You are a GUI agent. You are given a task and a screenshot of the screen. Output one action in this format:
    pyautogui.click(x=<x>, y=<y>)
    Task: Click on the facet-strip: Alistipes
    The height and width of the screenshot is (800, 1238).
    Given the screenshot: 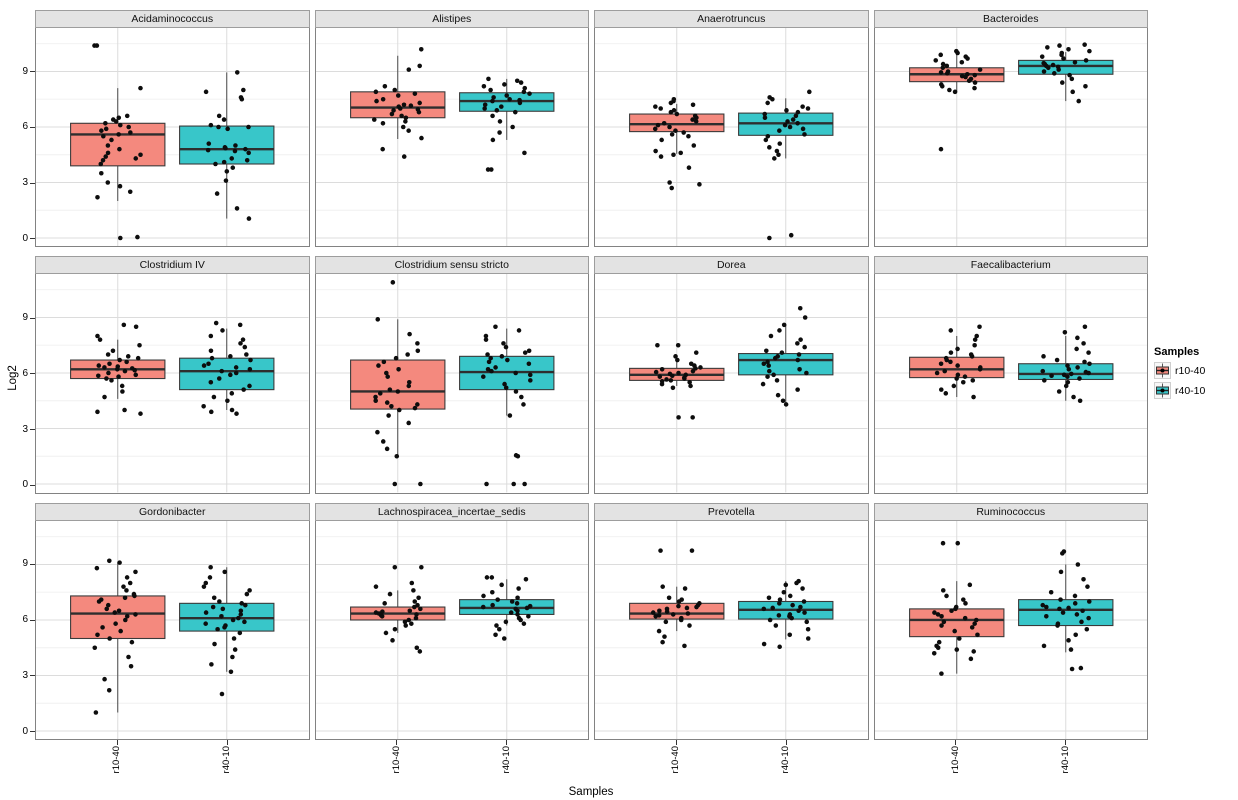 What is the action you would take?
    pyautogui.click(x=451, y=19)
    